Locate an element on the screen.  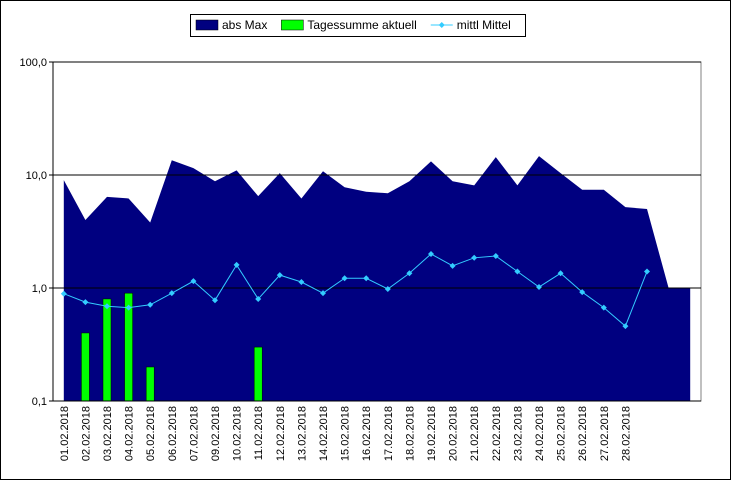
x-tick-label: 26.02.2018 is located at coordinates (583, 433).